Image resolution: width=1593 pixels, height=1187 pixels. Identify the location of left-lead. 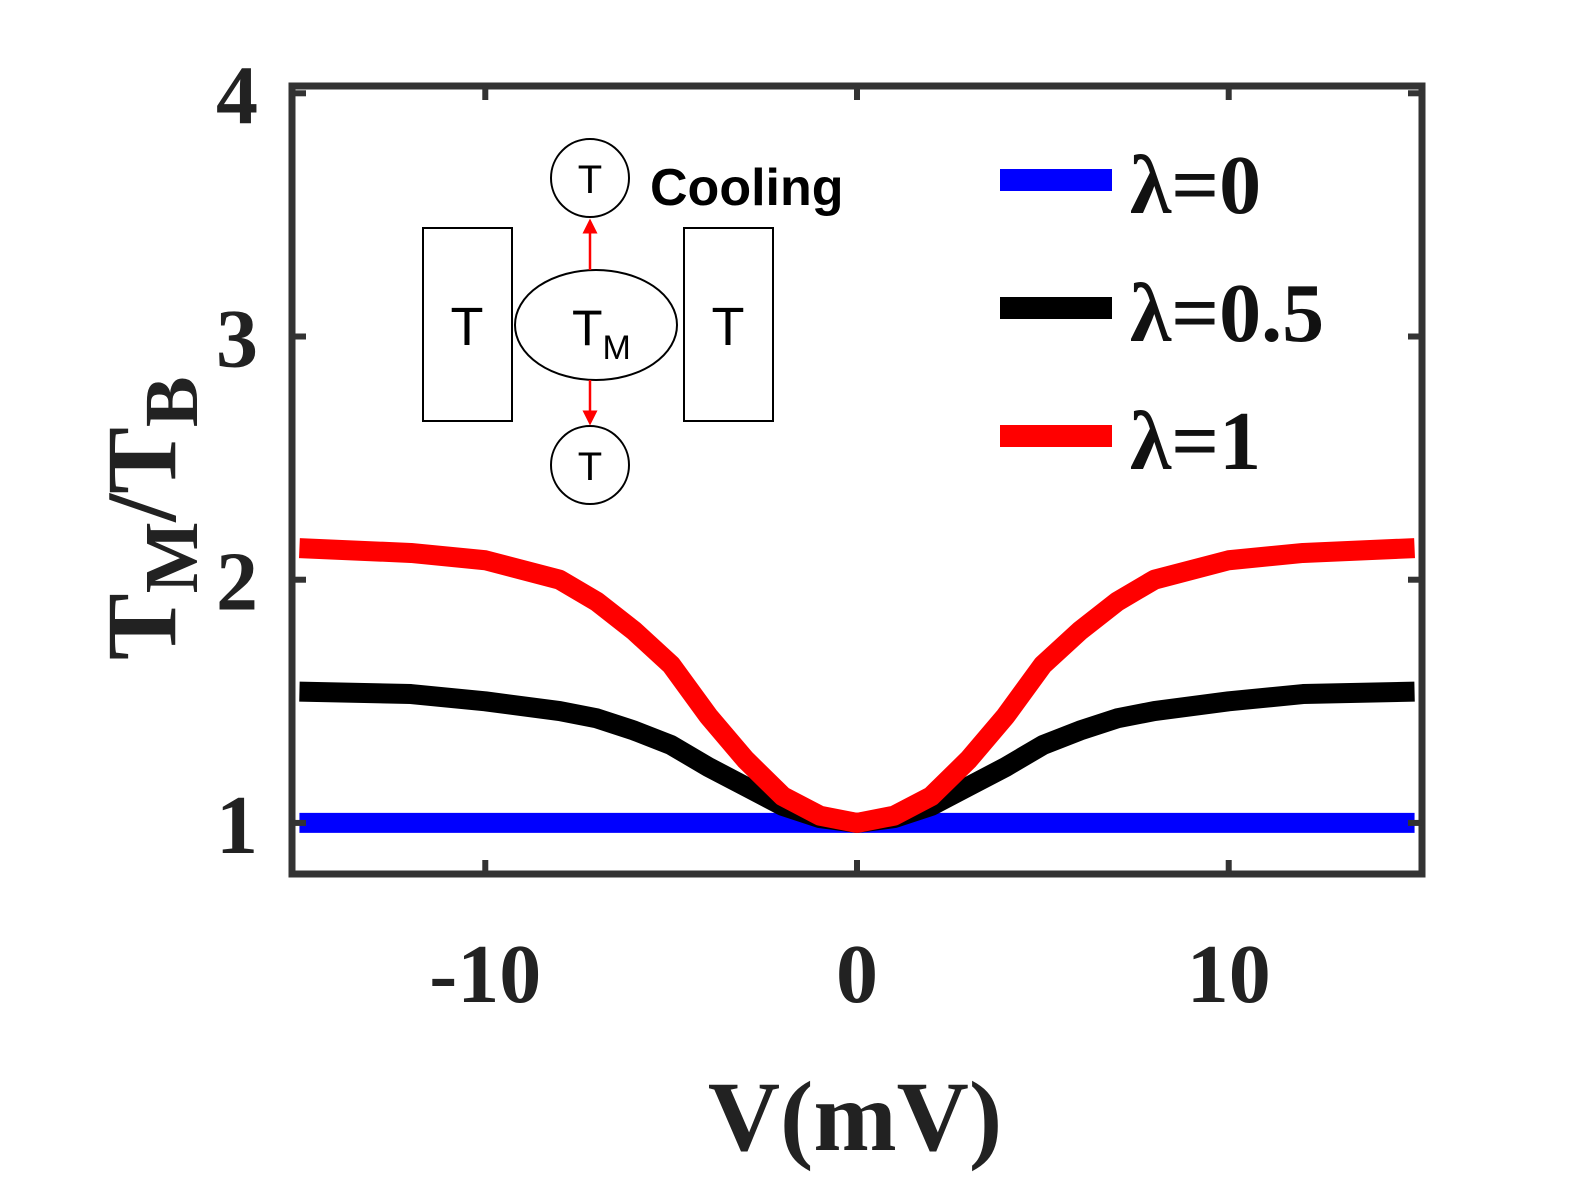
(467, 324).